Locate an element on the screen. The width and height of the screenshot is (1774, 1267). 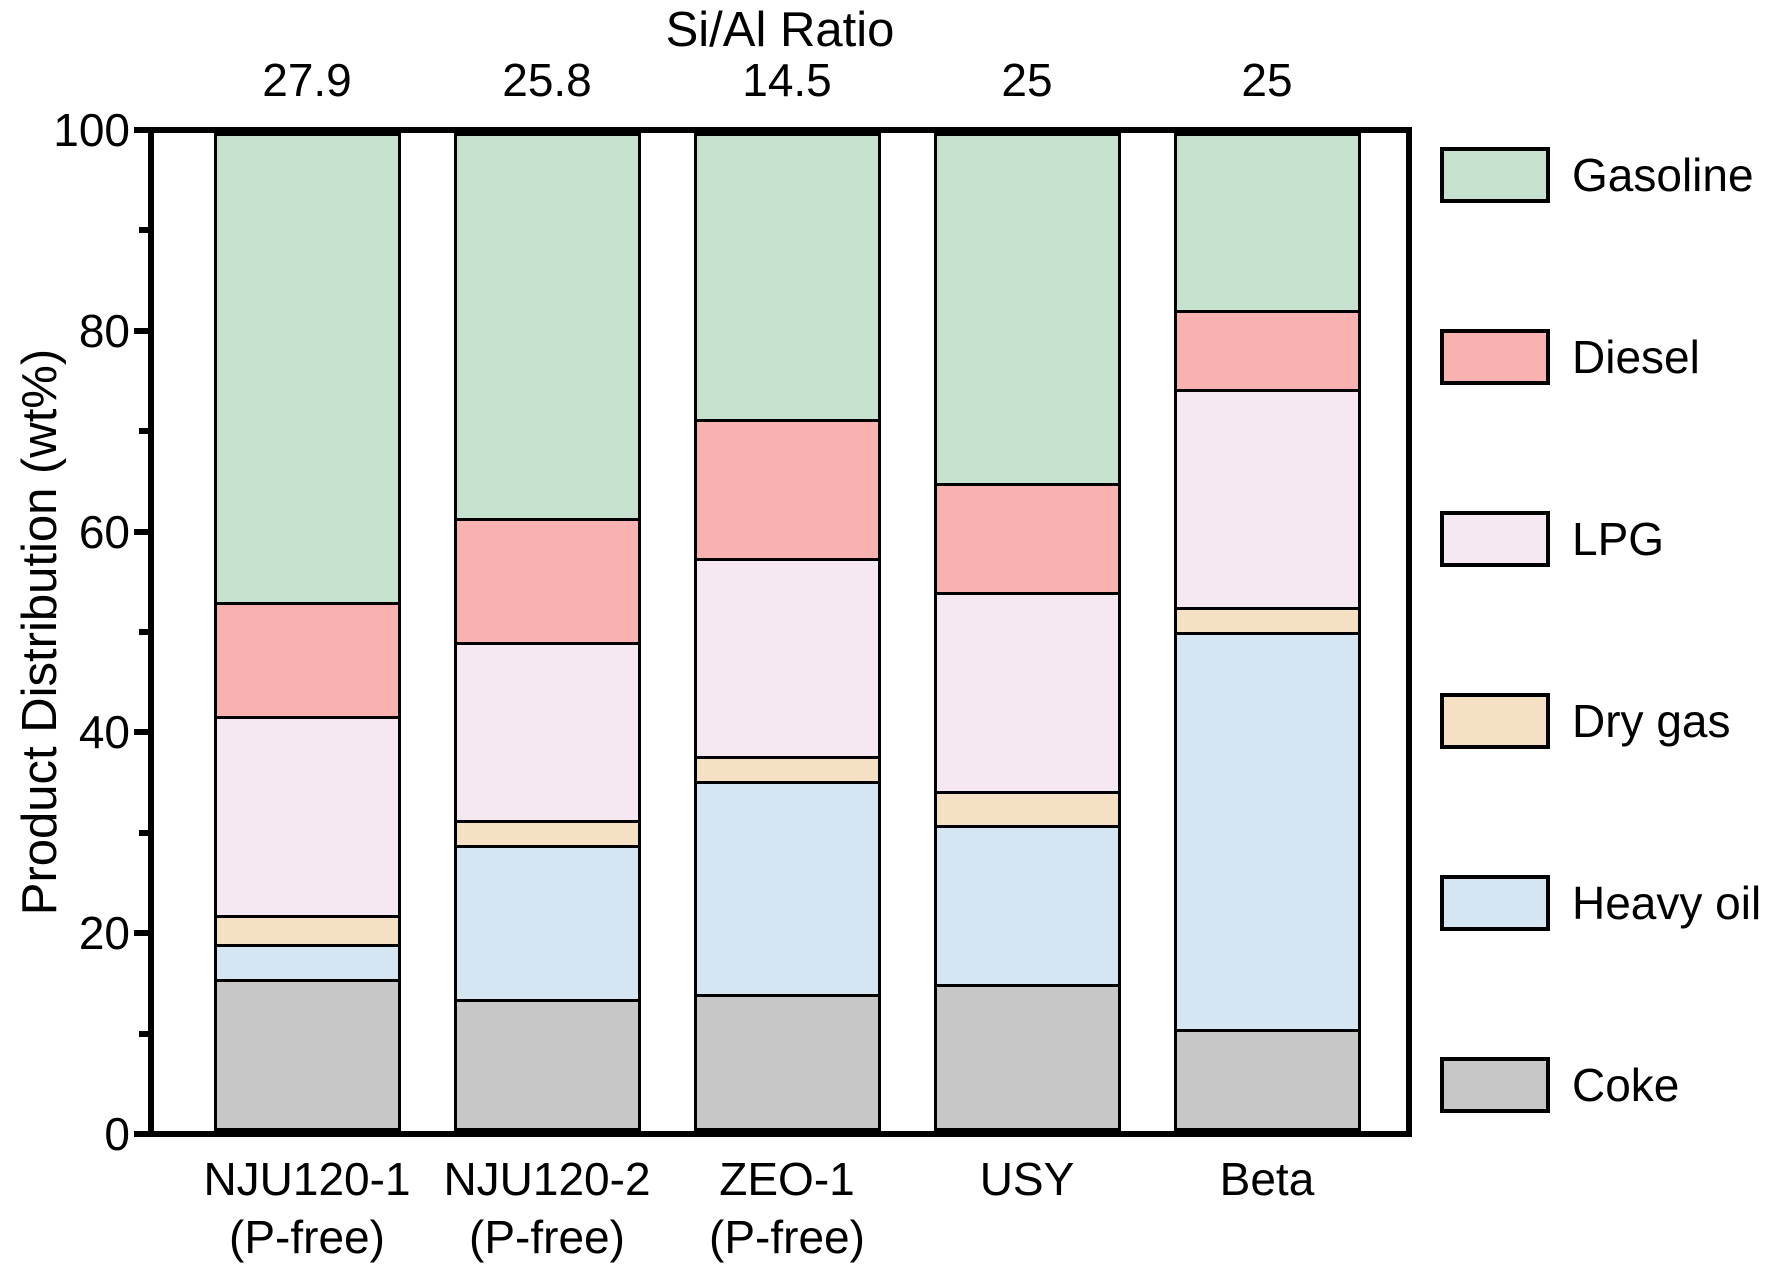
legend-label: Gasoline is located at coordinates (1663, 175).